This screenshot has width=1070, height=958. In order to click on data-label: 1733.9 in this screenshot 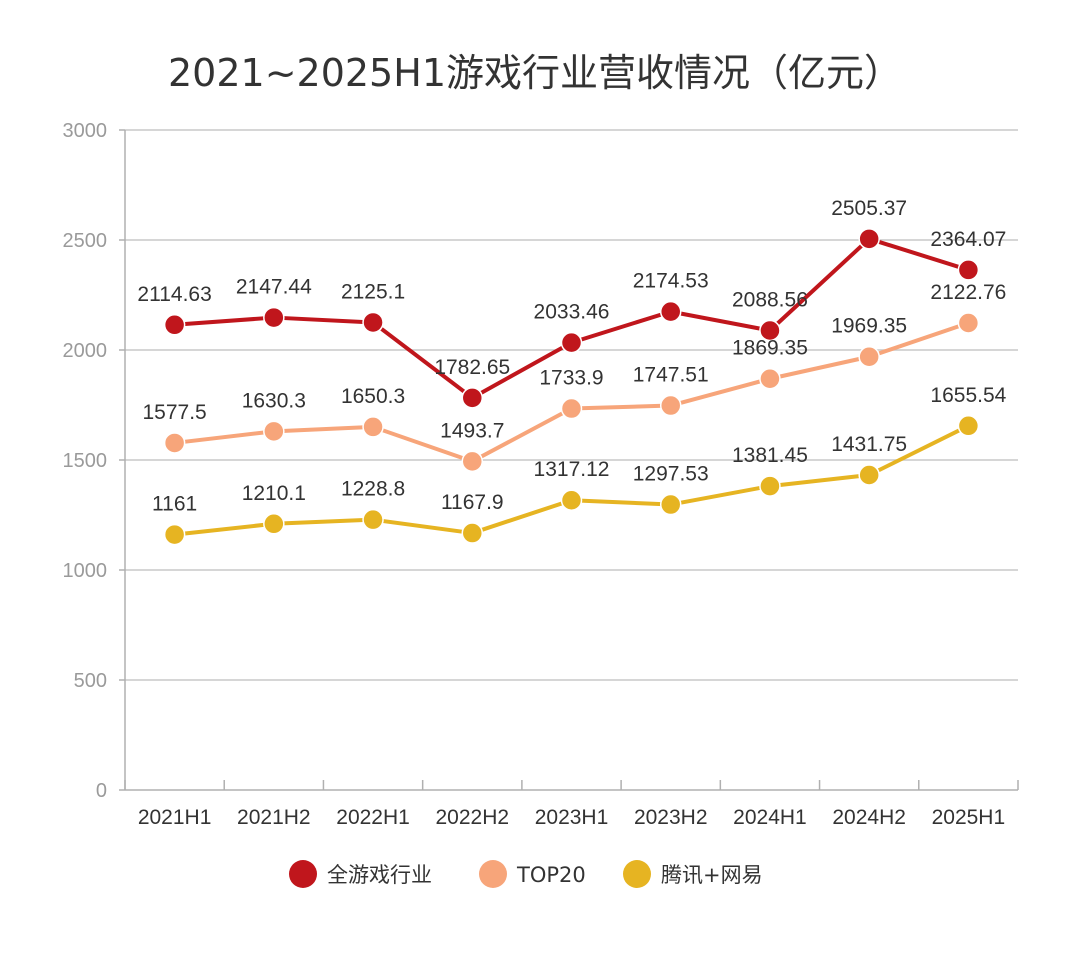, I will do `click(571, 378)`.